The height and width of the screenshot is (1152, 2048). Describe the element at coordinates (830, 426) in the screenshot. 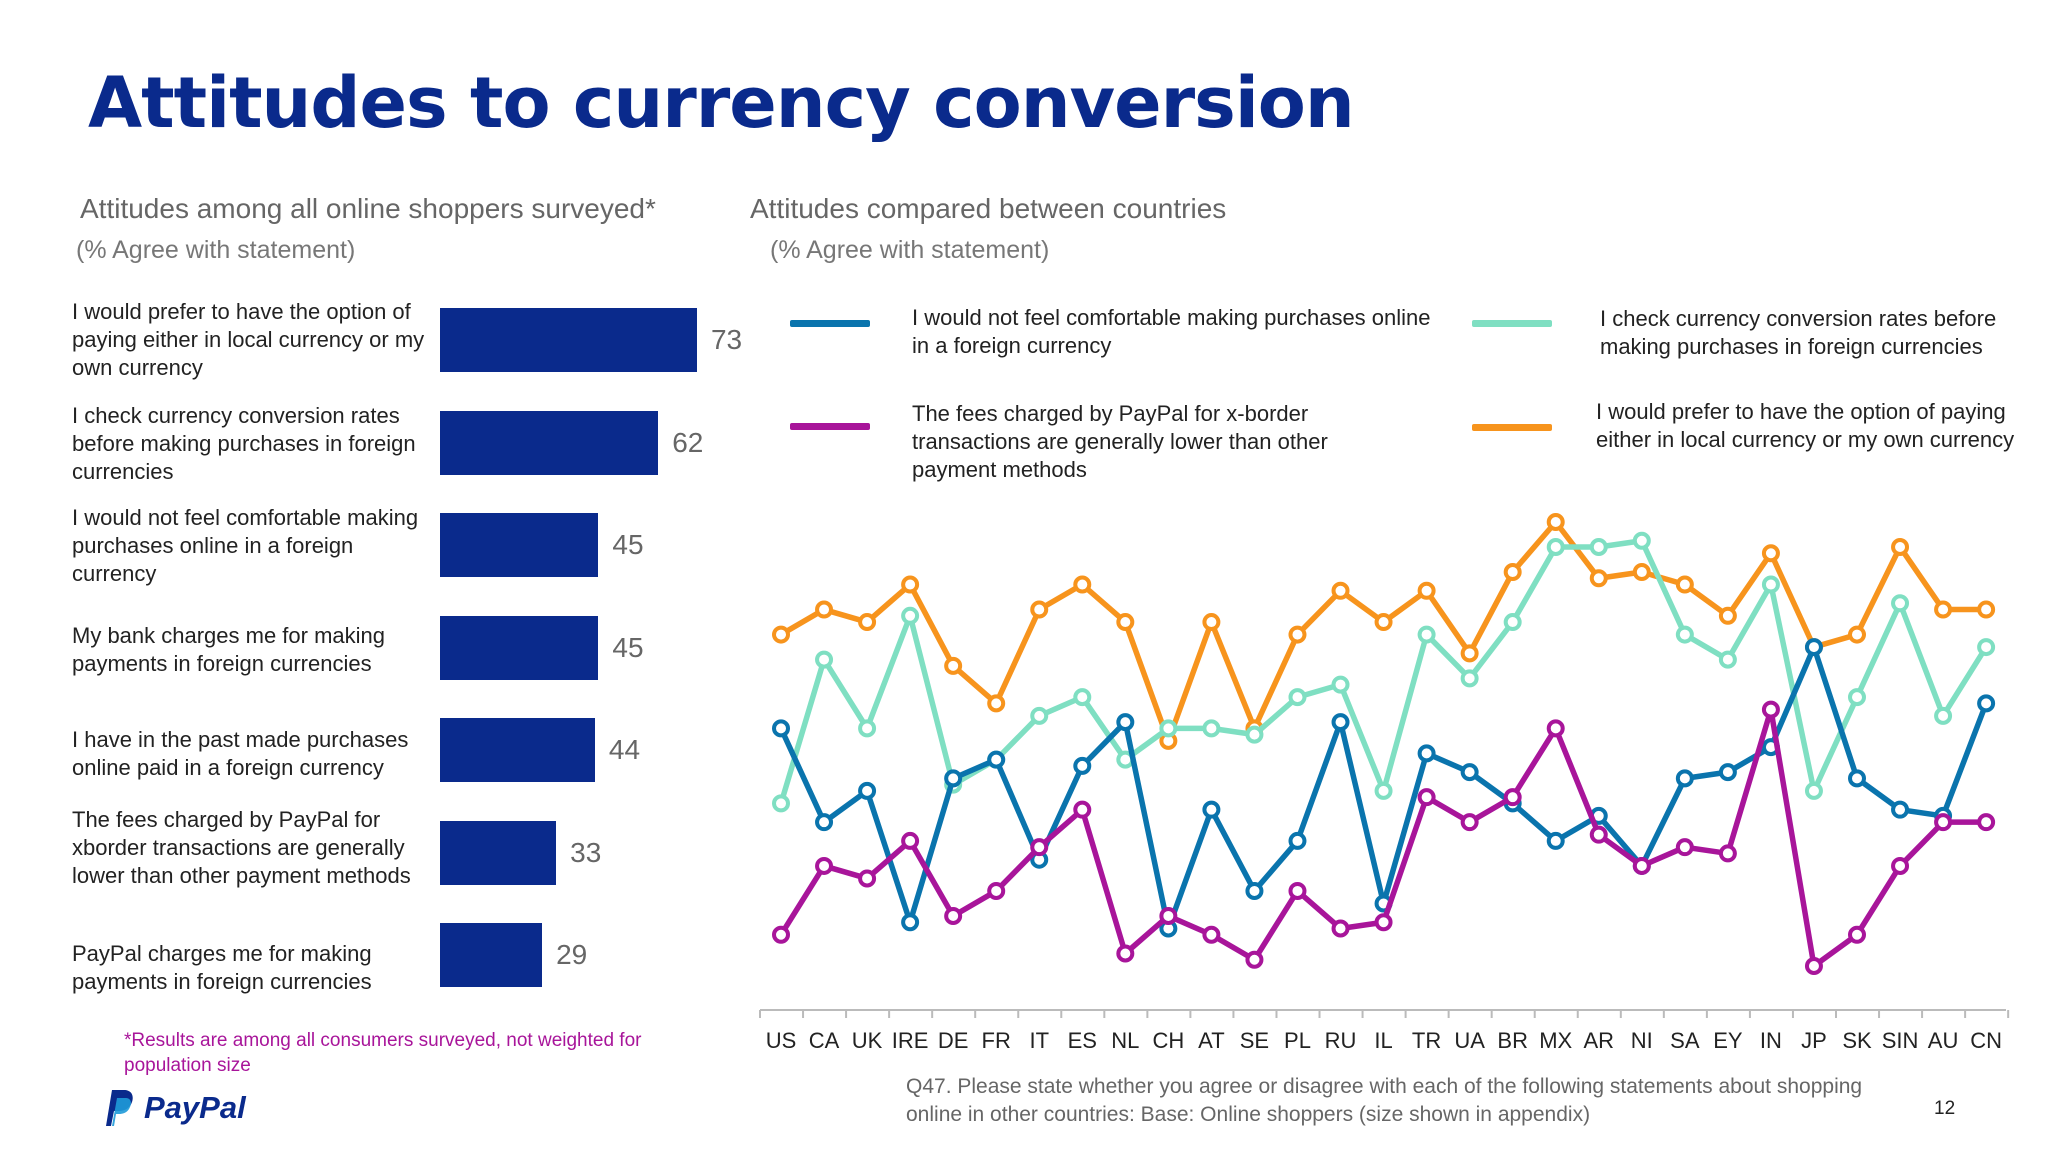

I see `legend-swatch-fees` at that location.